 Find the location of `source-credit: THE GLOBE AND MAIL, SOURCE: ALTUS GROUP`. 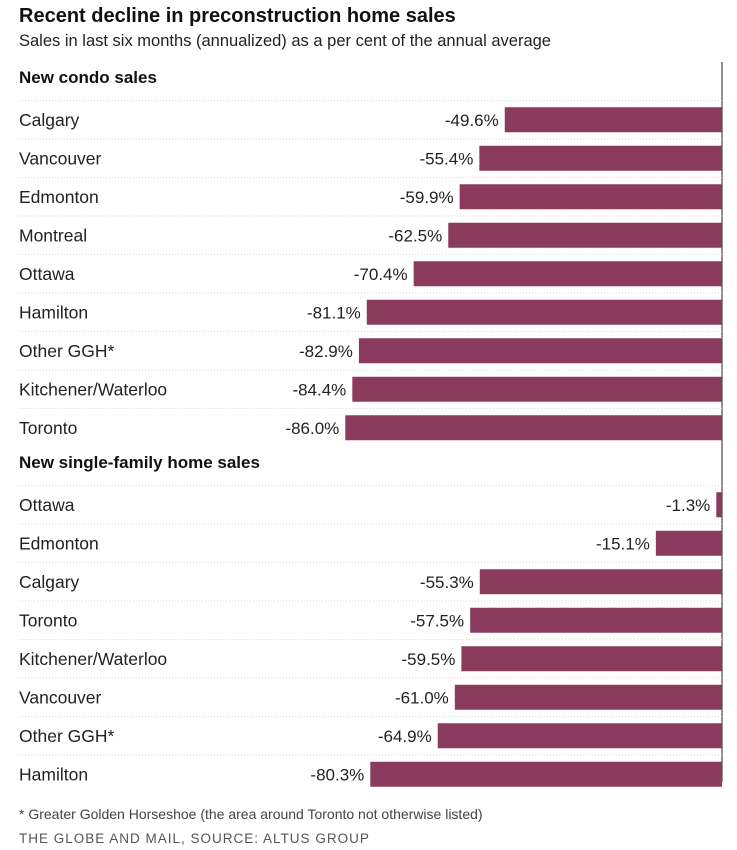

source-credit: THE GLOBE AND MAIL, SOURCE: ALTUS GROUP is located at coordinates (194, 838).